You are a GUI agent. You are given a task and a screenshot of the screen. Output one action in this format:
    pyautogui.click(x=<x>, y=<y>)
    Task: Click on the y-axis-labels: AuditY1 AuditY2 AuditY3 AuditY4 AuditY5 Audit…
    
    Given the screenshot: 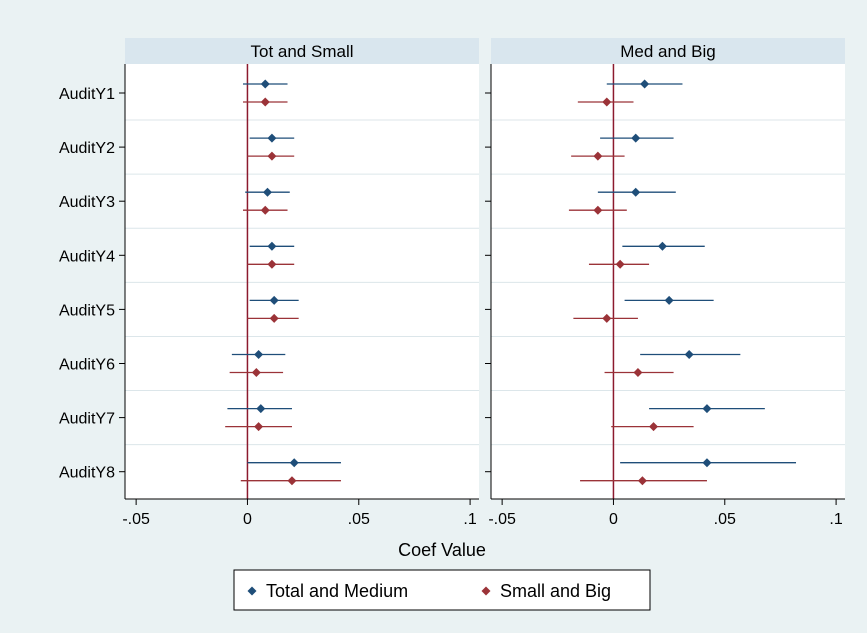 What is the action you would take?
    pyautogui.click(x=87, y=284)
    